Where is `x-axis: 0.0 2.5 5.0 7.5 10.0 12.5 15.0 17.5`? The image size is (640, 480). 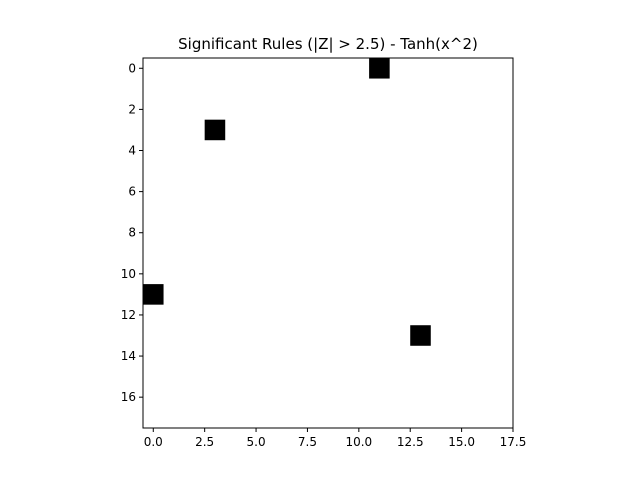 x-axis: 0.0 2.5 5.0 7.5 10.0 12.5 15.0 17.5 is located at coordinates (335, 438).